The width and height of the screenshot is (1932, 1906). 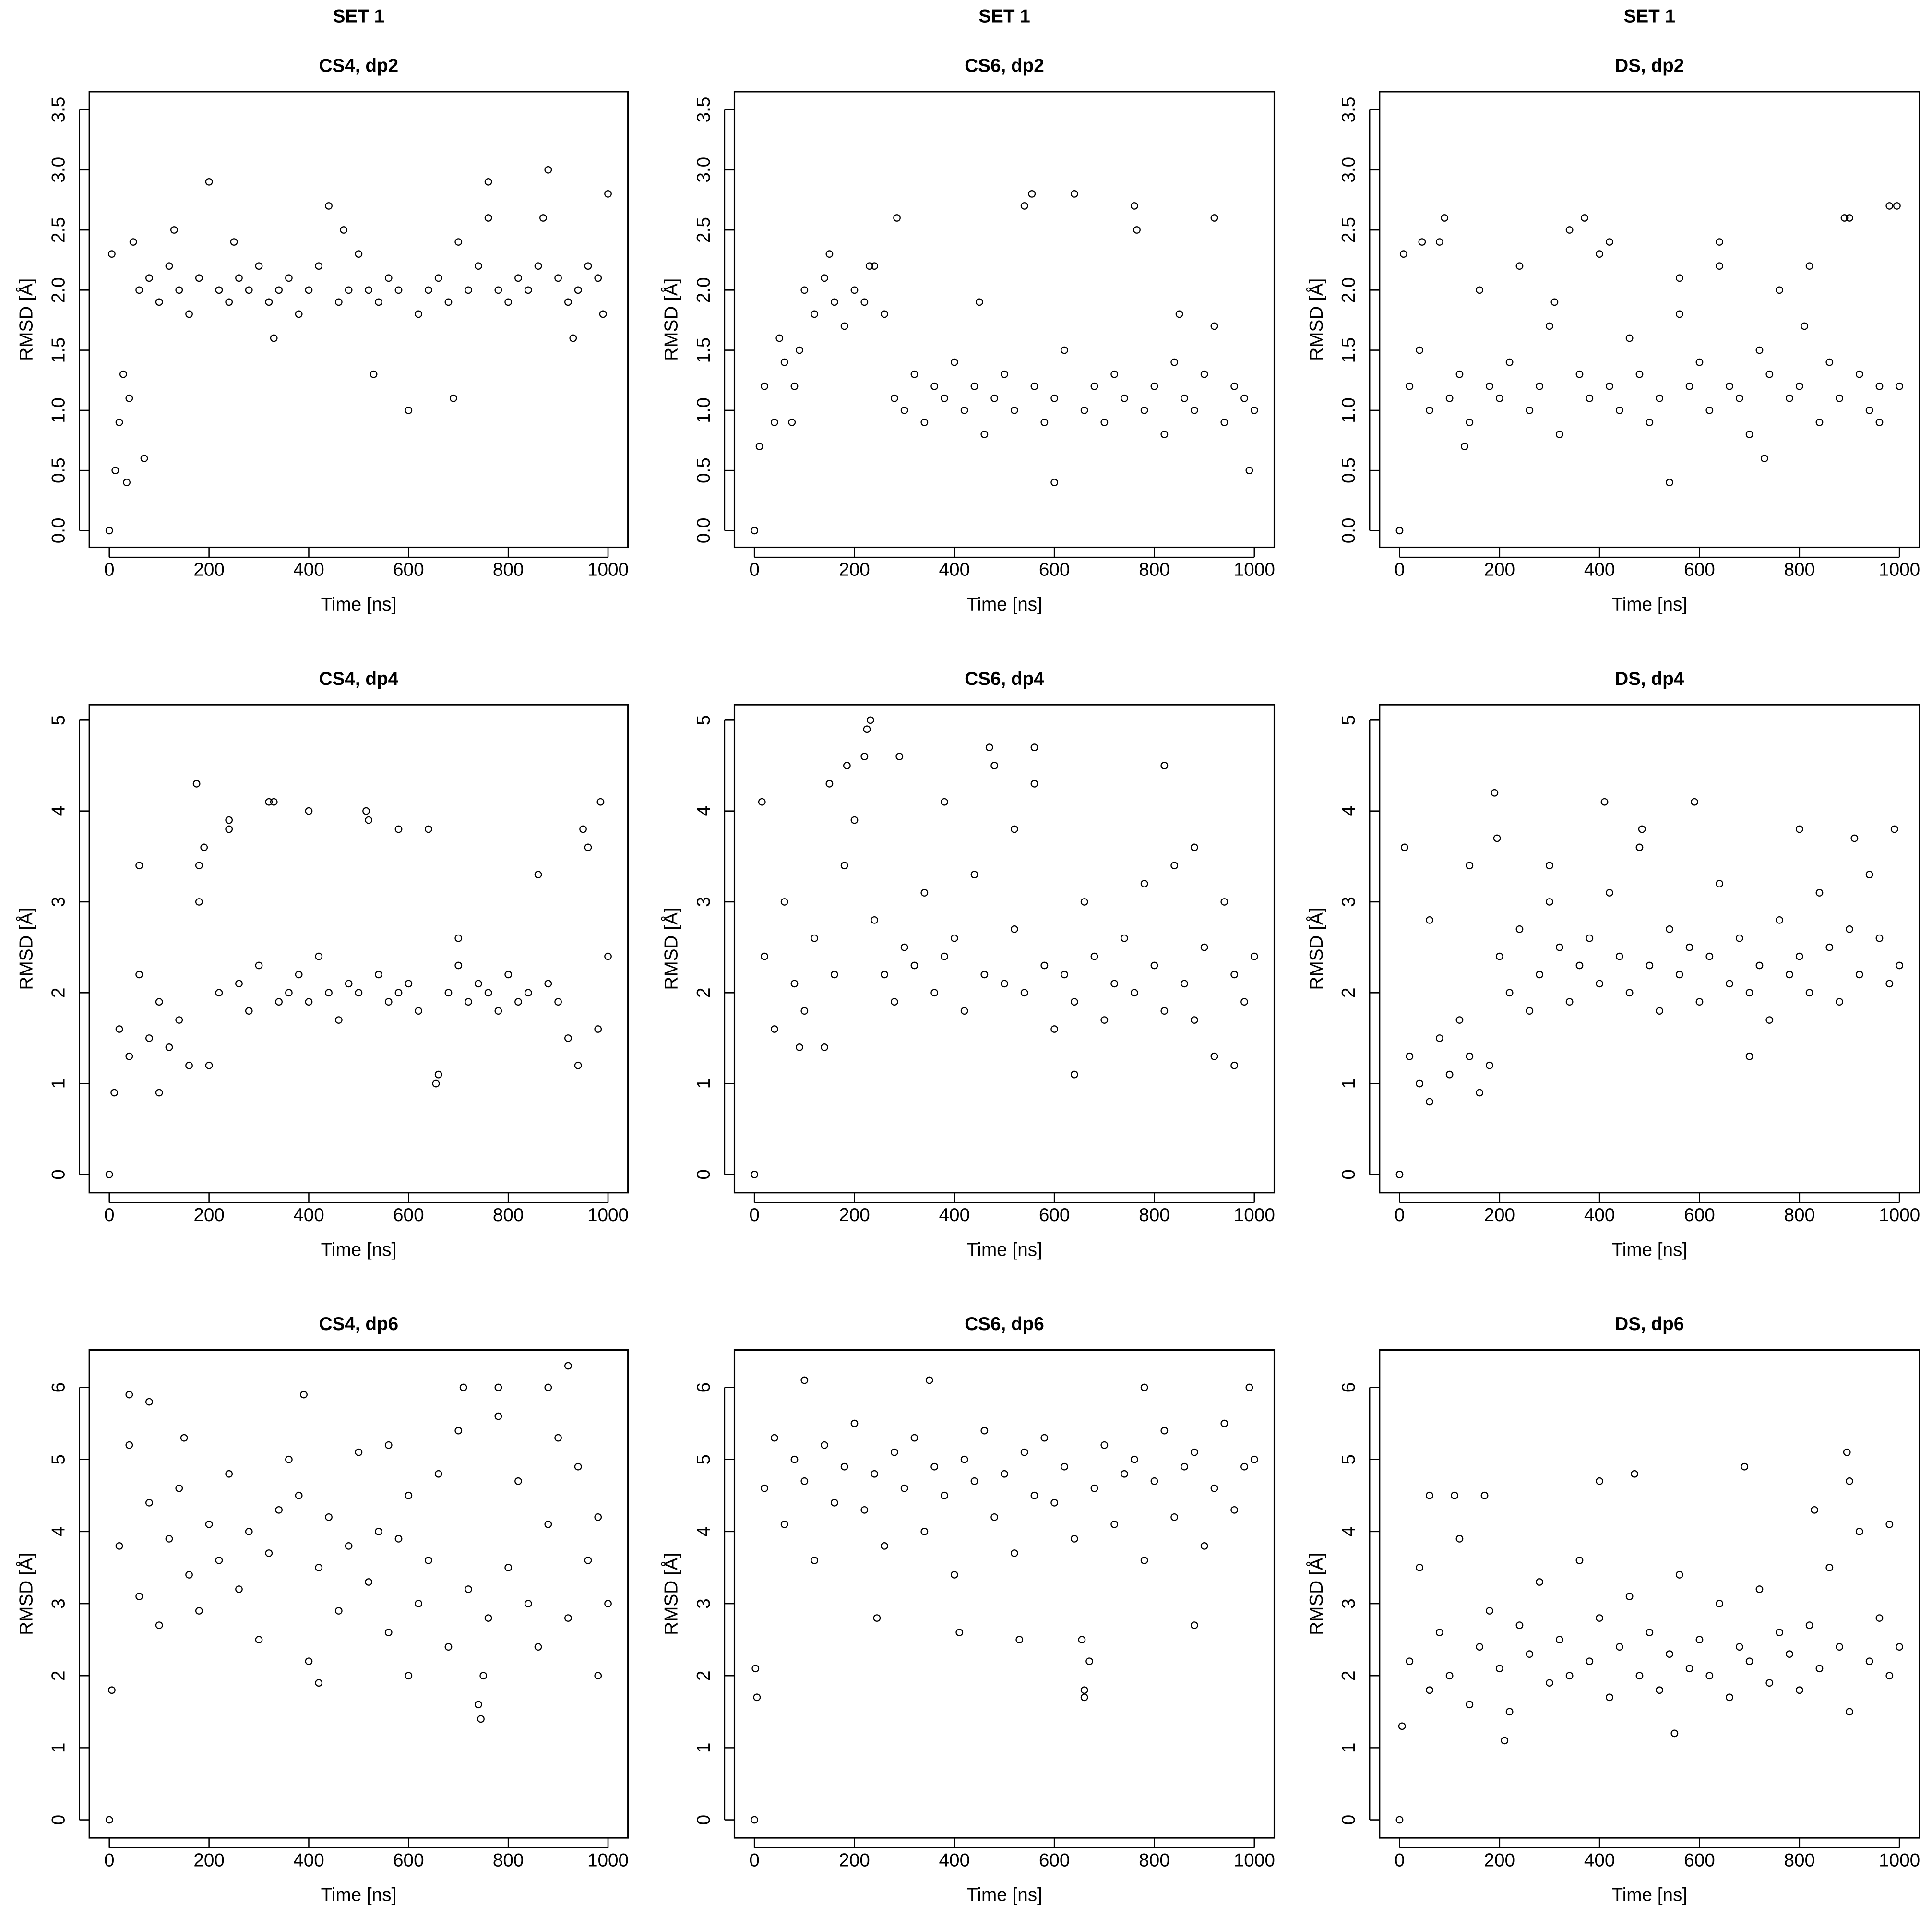 I want to click on y-tick-label: 6, so click(x=703, y=1388).